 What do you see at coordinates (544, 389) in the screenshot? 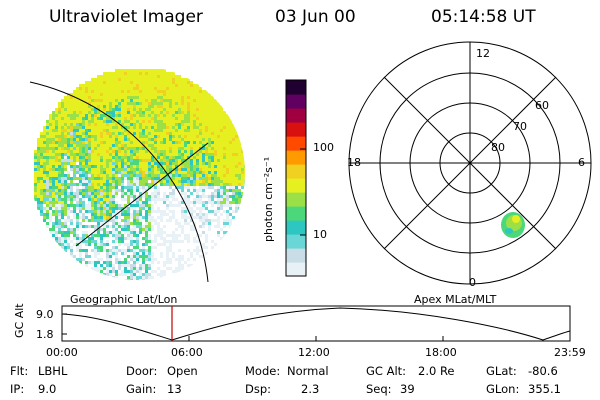
I see `glon-value: 355.1` at bounding box center [544, 389].